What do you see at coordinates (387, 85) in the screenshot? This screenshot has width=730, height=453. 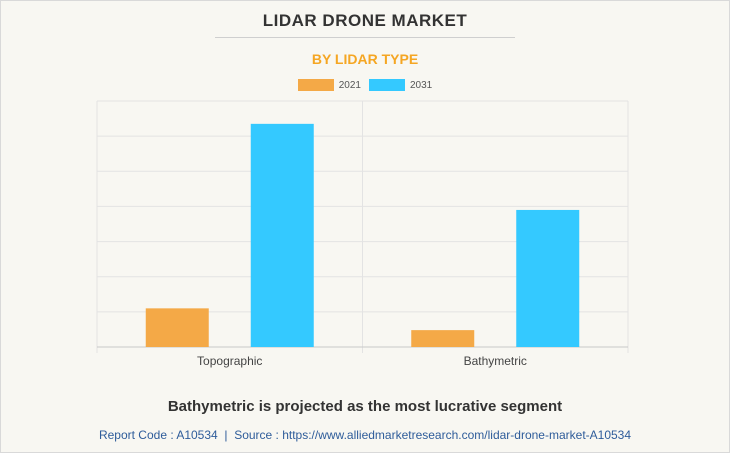 I see `legend-swatch-2031` at bounding box center [387, 85].